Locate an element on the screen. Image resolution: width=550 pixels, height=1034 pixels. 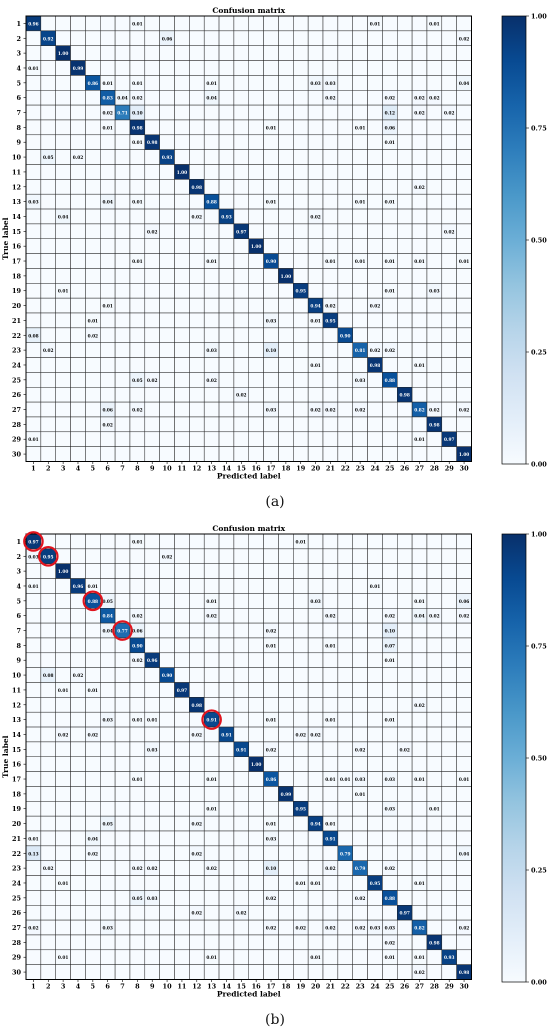
cell-value-label: 0.93 is located at coordinates (449, 958).